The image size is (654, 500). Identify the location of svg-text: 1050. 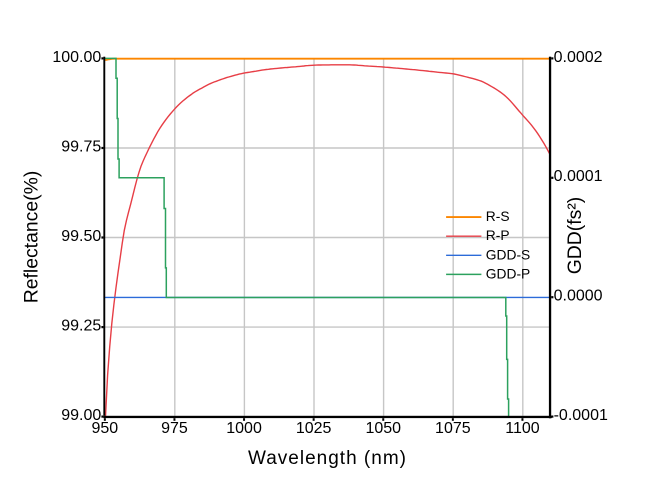
(383, 428).